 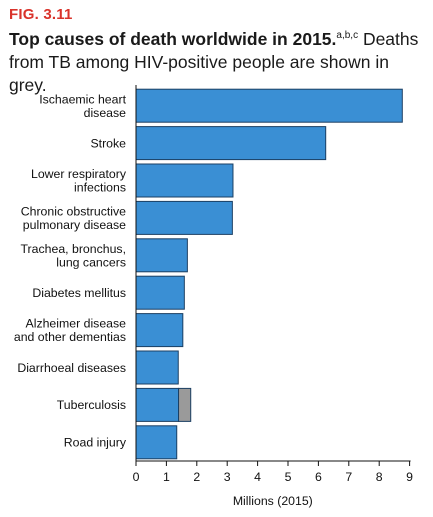 I want to click on category-label-line: Tuberculosis, so click(x=91, y=405).